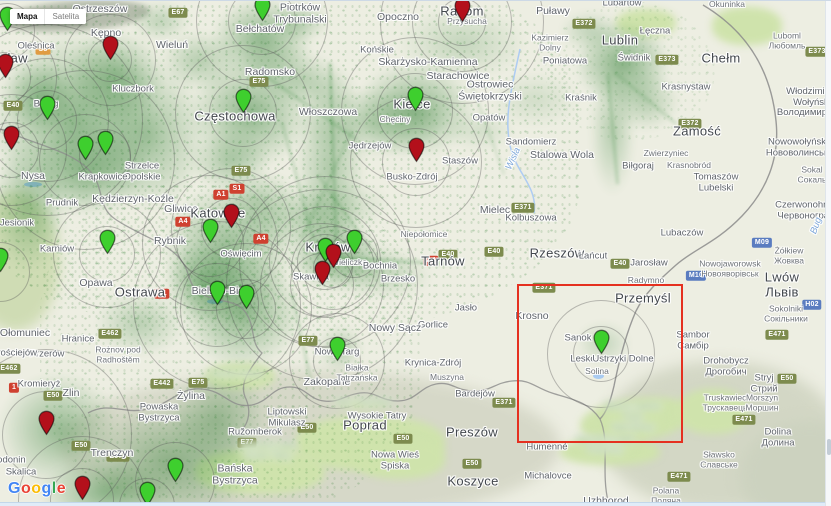  What do you see at coordinates (14, 488) in the screenshot?
I see `google-logo-letter: G` at bounding box center [14, 488].